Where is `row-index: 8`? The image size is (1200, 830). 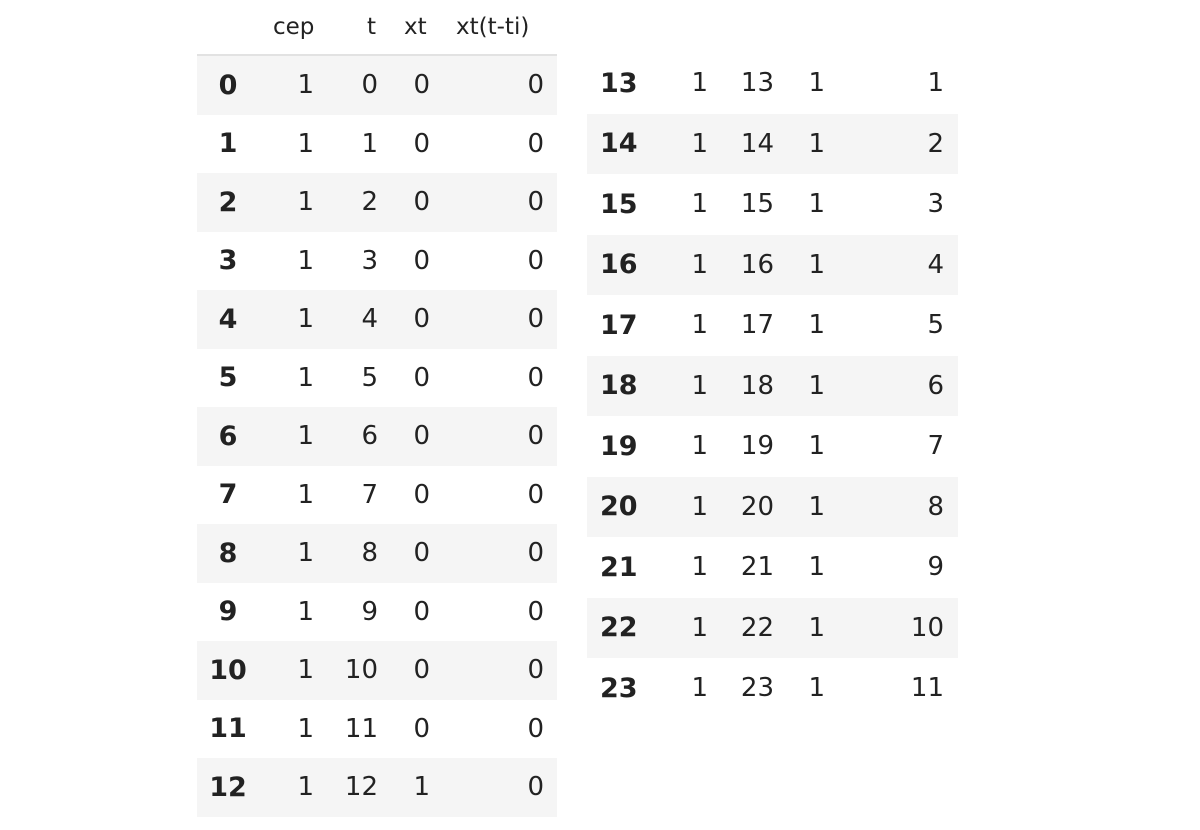
row-index: 8 is located at coordinates (228, 553).